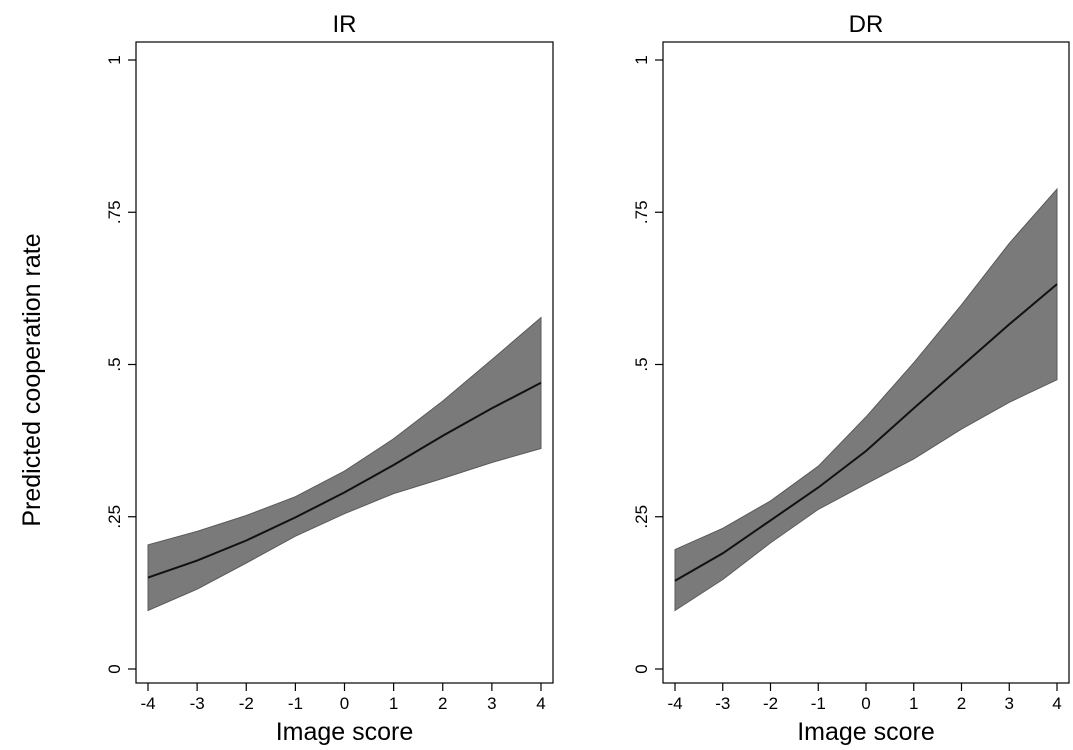 The image size is (1073, 750). I want to click on confidence-band, so click(344, 464).